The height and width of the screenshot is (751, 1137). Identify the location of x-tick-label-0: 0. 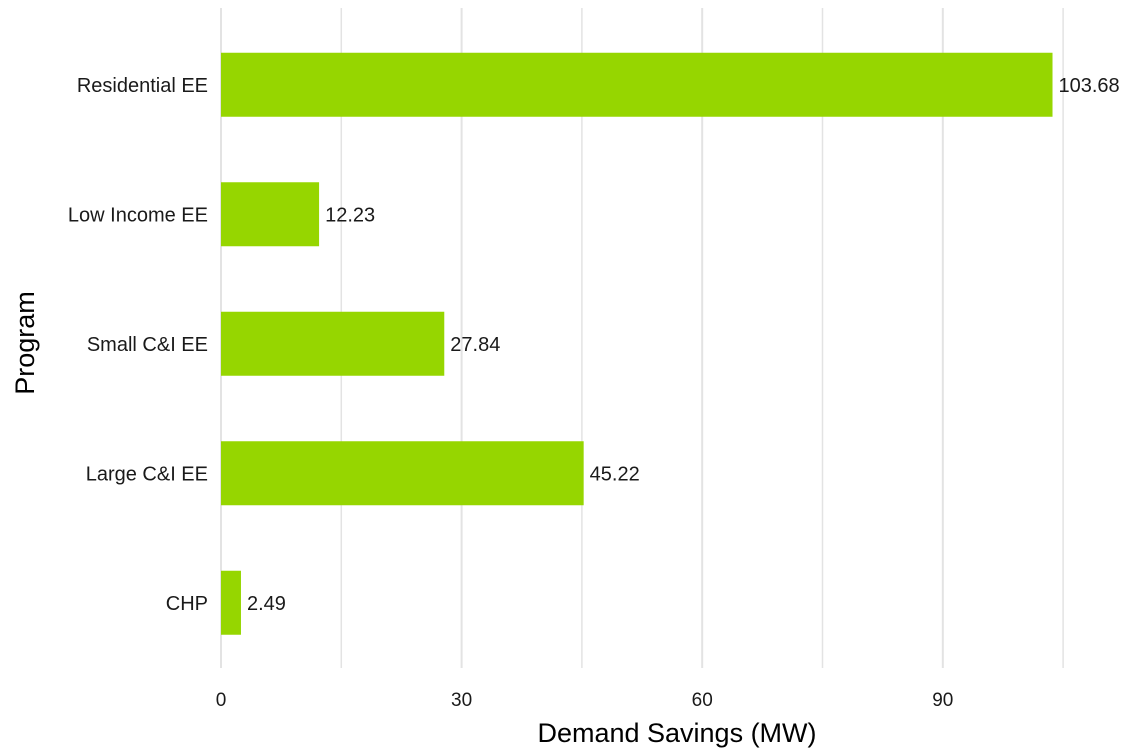
(221, 700).